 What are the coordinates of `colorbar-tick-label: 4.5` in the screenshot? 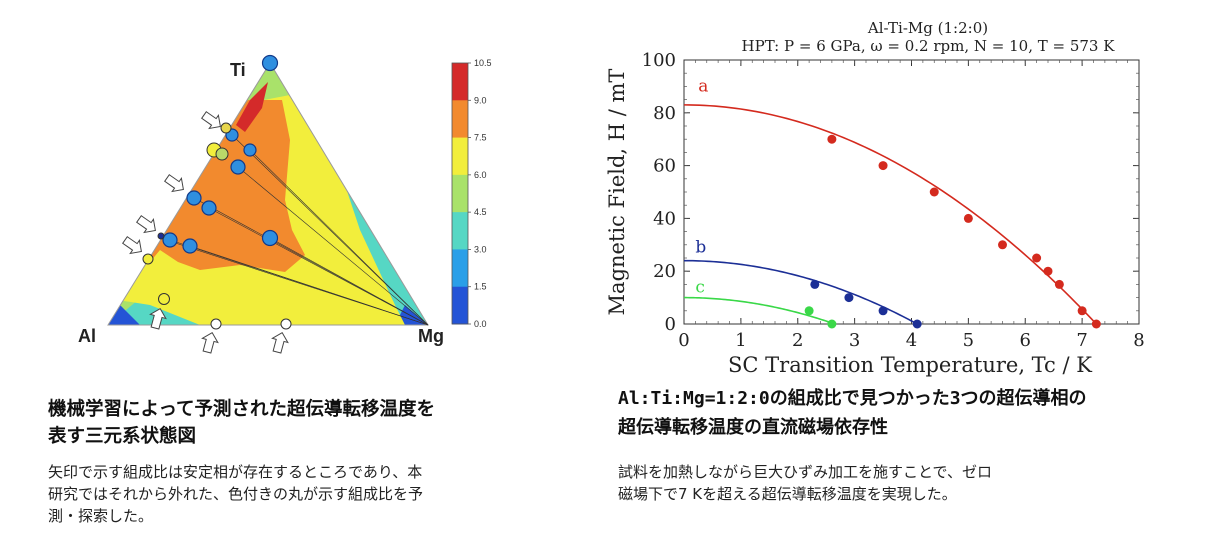 It's located at (480, 212).